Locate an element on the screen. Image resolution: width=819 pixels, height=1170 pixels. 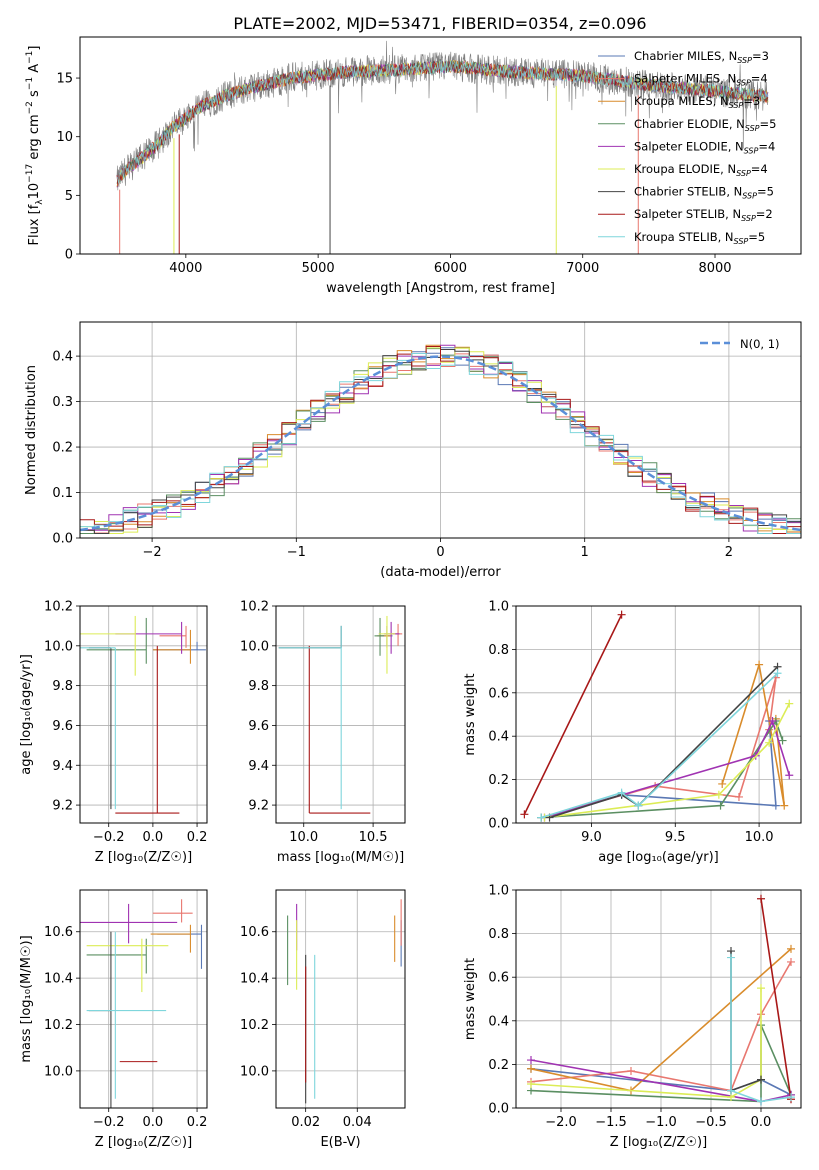
y-tick-label: 10 is located at coordinates (64, 137).